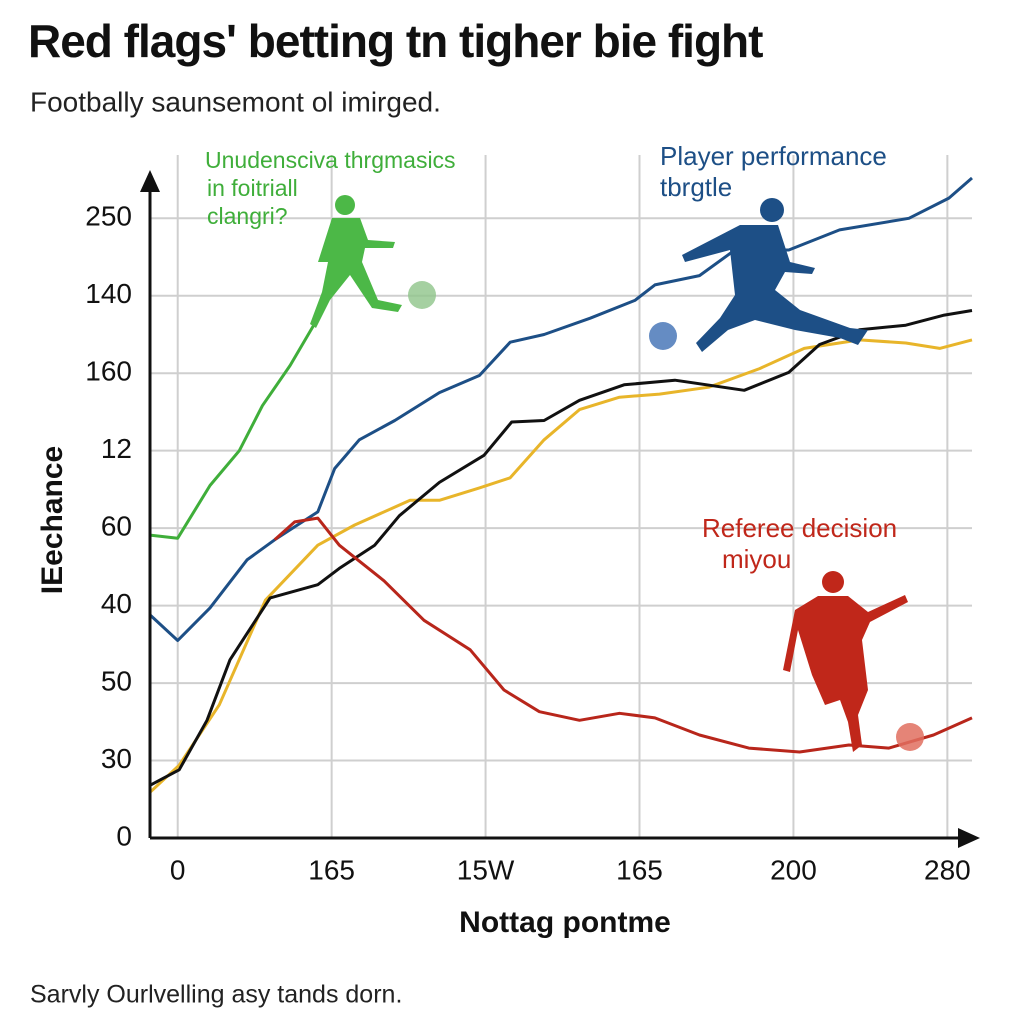  I want to click on y-tick-label: 60, so click(116, 526).